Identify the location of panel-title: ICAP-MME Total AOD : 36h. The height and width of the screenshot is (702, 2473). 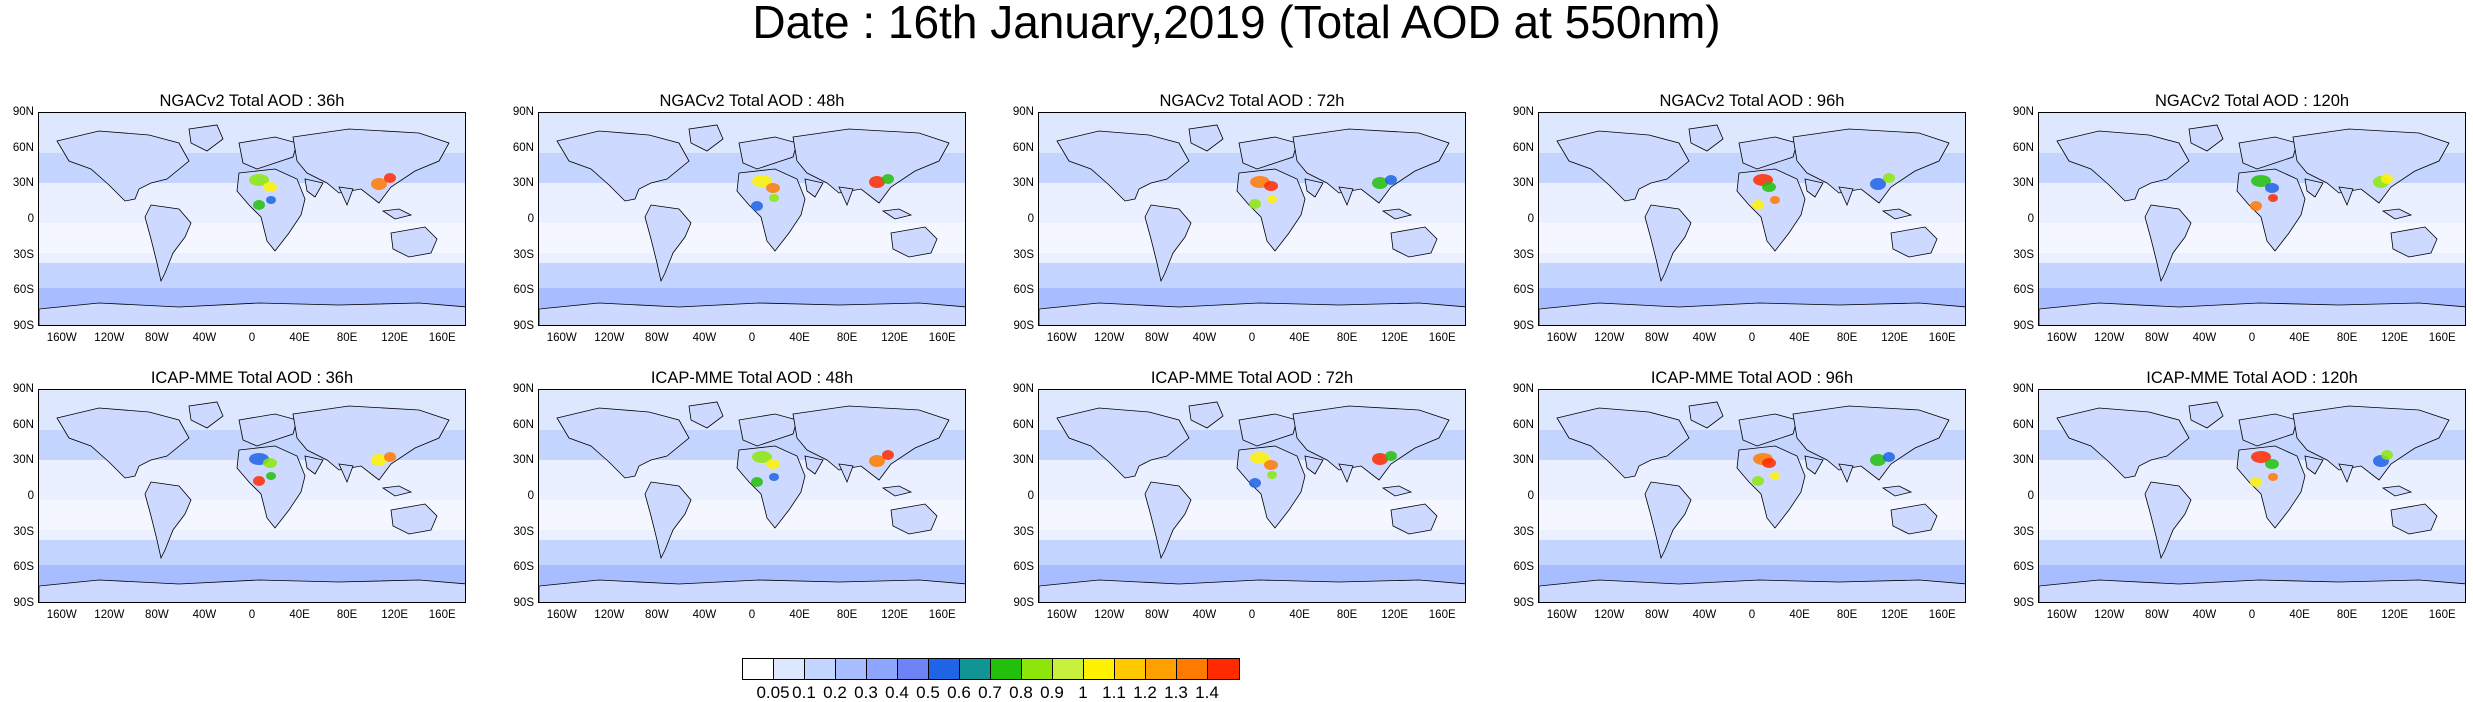
(252, 378).